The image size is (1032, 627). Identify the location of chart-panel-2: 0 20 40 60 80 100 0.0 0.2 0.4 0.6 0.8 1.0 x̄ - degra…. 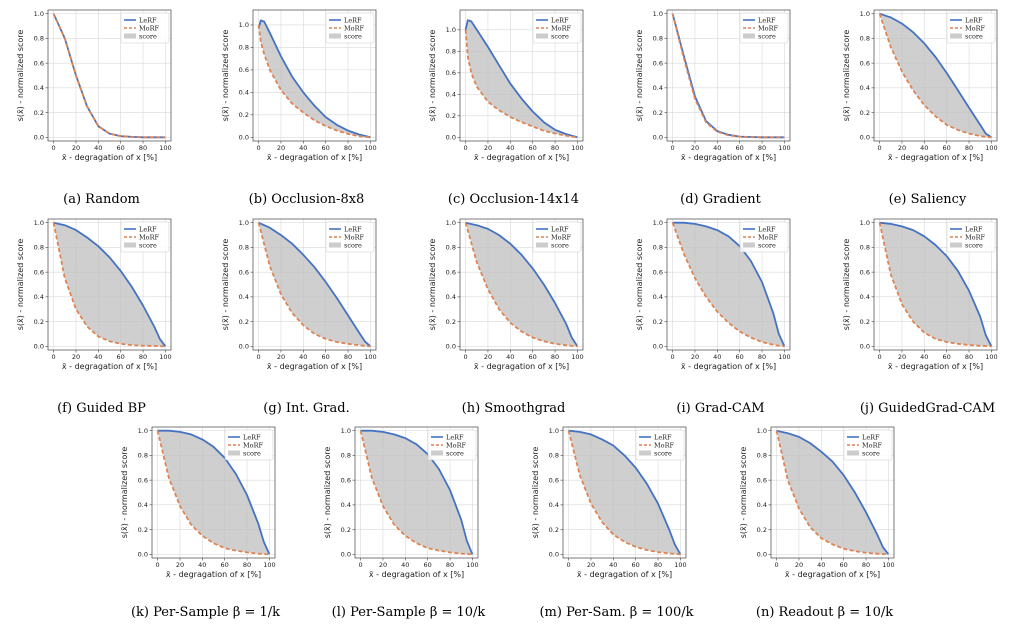
(506, 108).